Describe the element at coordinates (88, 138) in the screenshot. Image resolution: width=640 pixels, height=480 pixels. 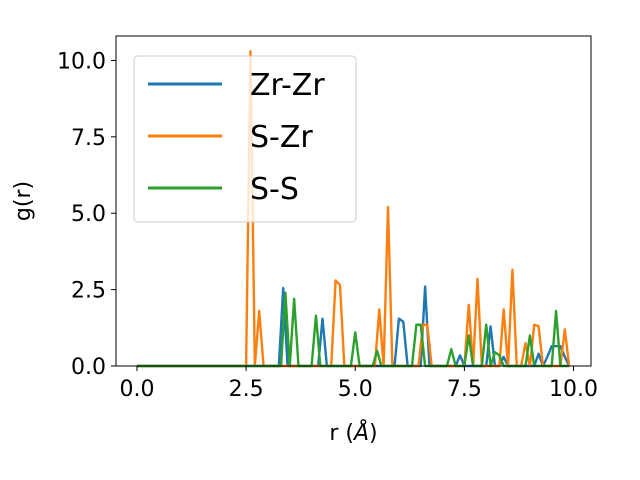
I see `y-tick-label: 7.5` at that location.